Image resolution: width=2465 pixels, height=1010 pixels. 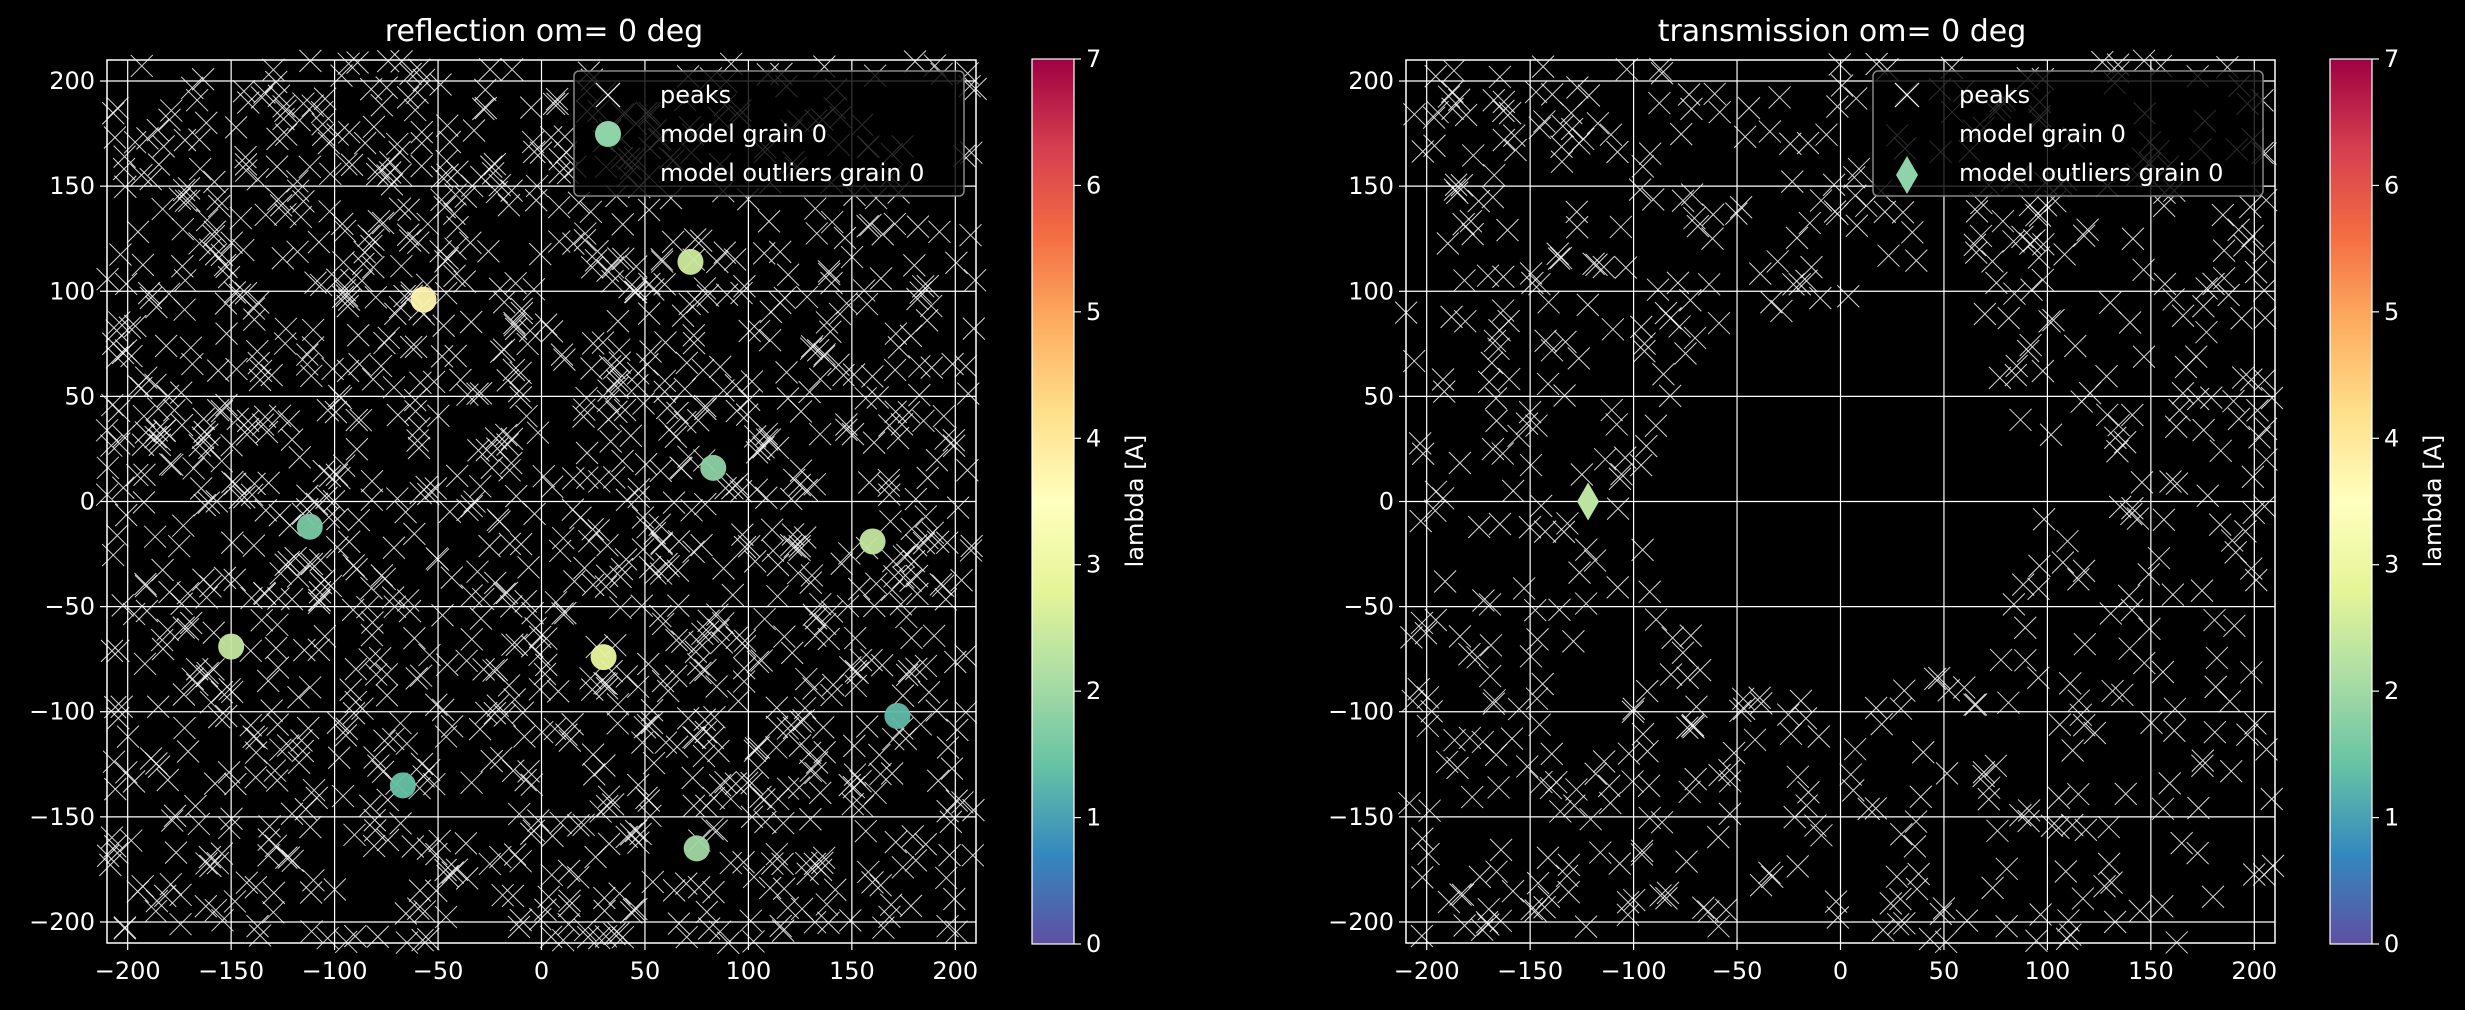 I want to click on colorbar-tick-label: 3, so click(x=2391, y=565).